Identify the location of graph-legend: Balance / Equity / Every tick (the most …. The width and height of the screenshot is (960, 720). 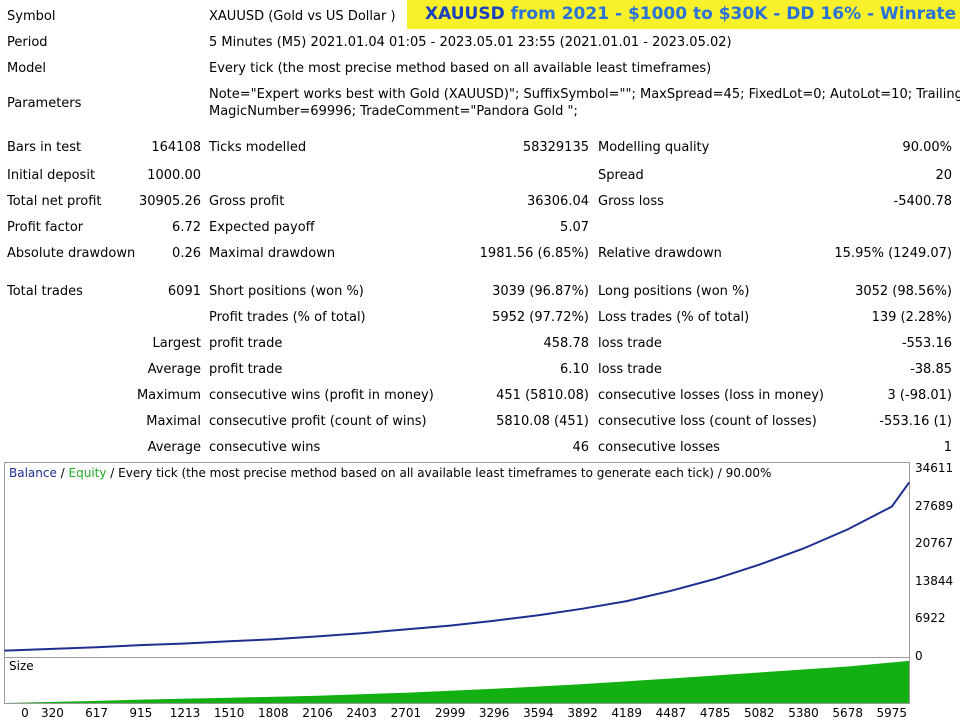
(390, 473).